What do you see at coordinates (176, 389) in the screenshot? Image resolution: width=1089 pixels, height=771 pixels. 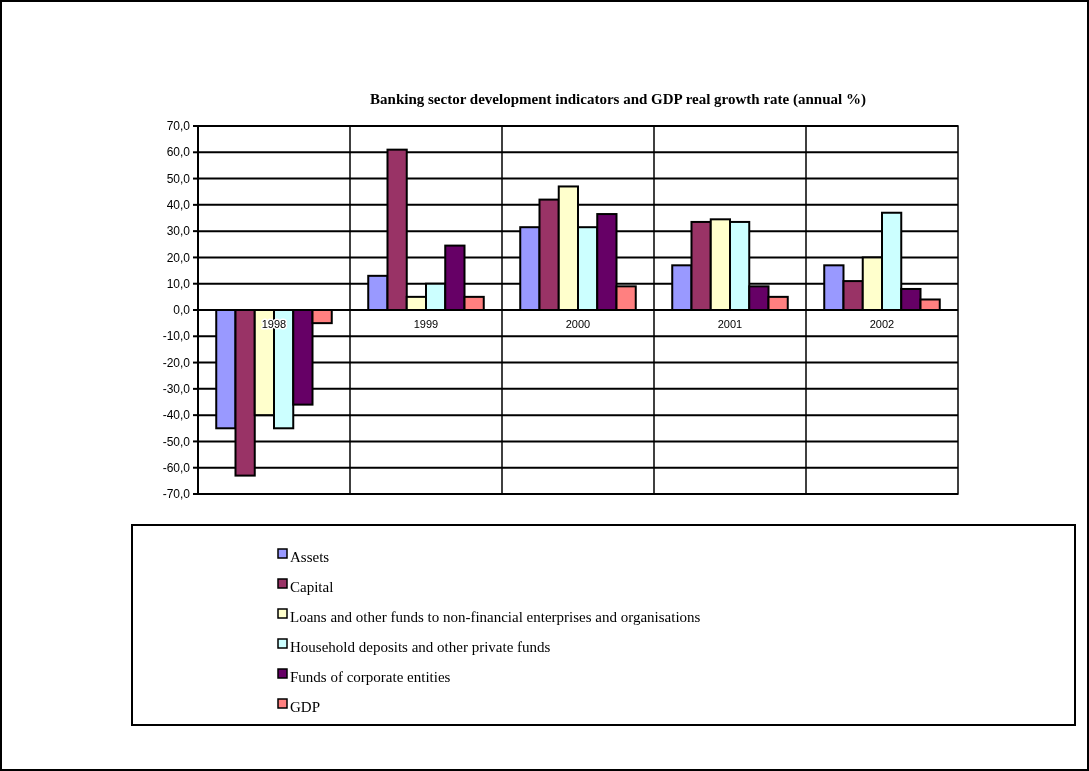 I see `y-tick-label: -30,0` at bounding box center [176, 389].